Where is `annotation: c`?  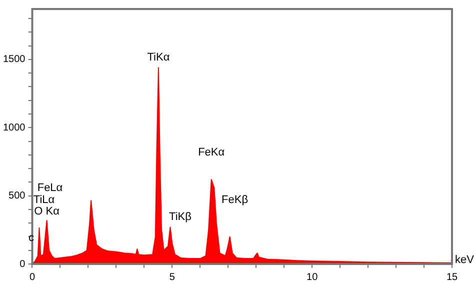 annotation: c is located at coordinates (31, 238).